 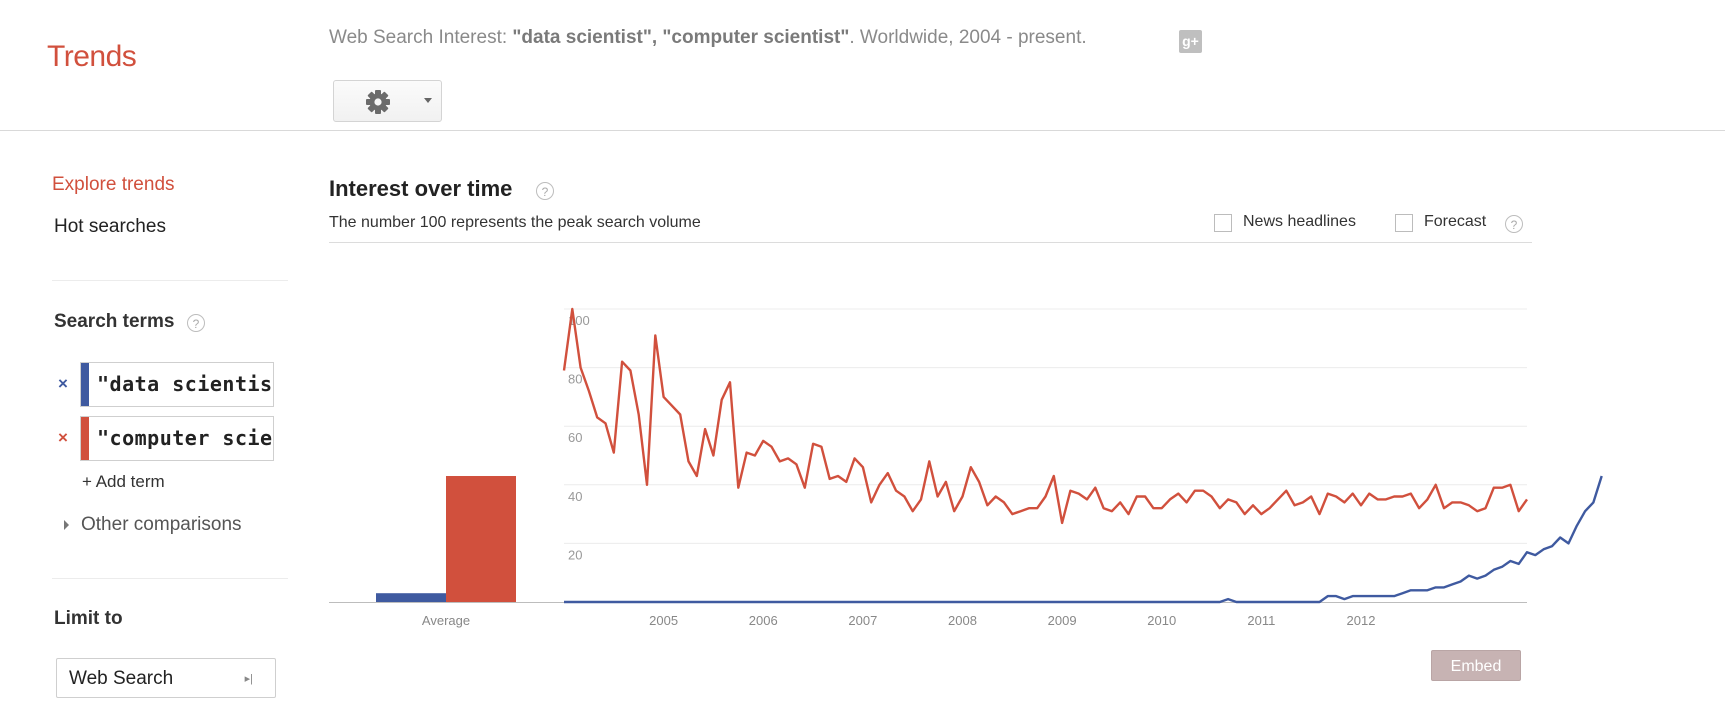 What do you see at coordinates (763, 620) in the screenshot?
I see `x-tick-label: 2006` at bounding box center [763, 620].